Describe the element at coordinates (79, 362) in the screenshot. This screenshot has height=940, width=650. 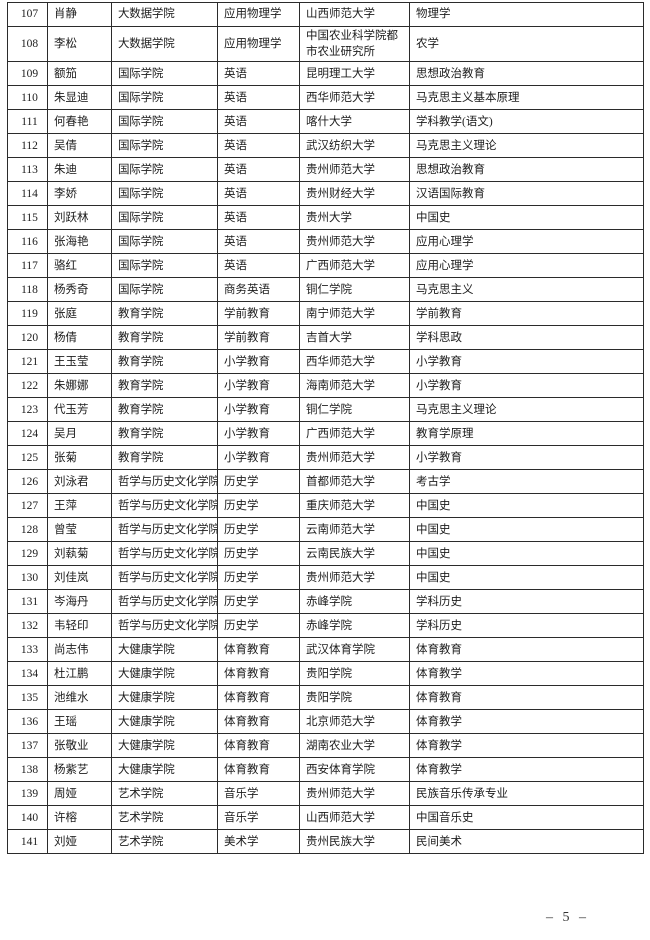
I see `cell-name: 王玉莹` at that location.